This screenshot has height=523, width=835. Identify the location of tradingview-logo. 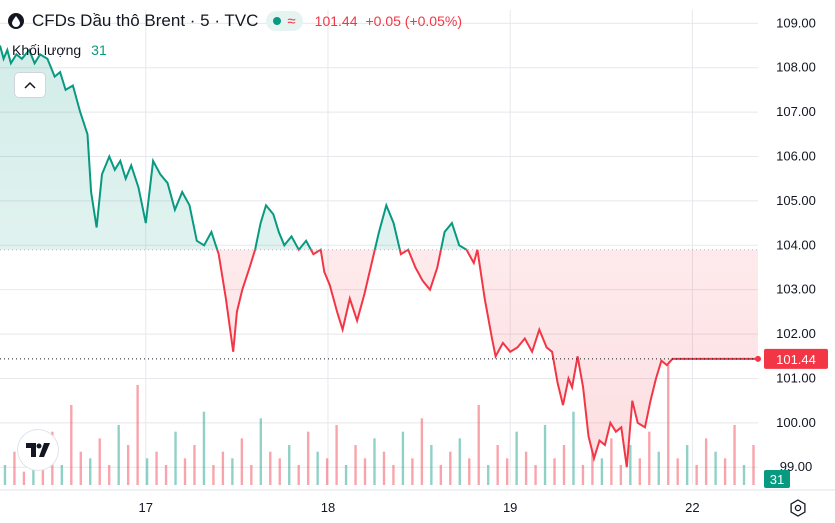
(38, 450).